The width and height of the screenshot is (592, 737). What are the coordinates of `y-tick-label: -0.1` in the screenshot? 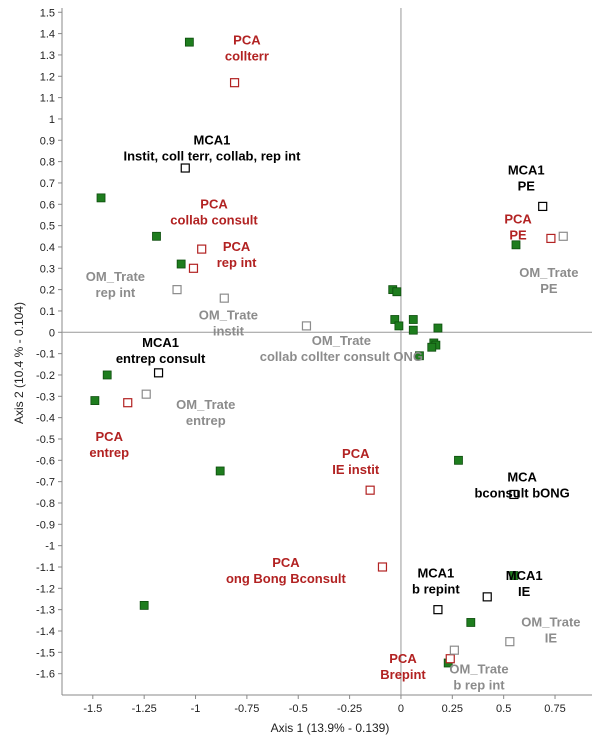 It's located at (45, 355).